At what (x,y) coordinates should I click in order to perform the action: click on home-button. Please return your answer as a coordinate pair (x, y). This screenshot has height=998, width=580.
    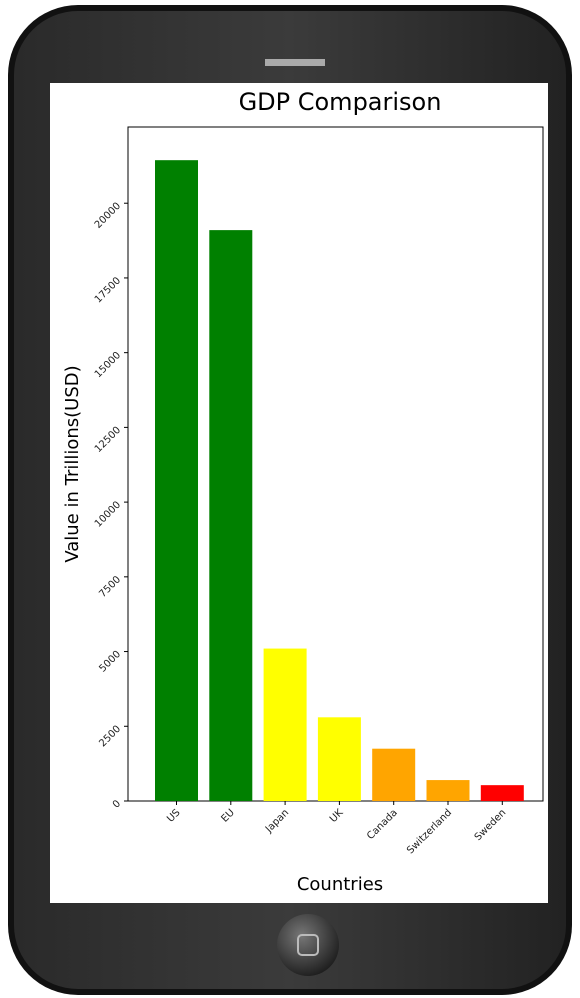
    Looking at the image, I should click on (308, 945).